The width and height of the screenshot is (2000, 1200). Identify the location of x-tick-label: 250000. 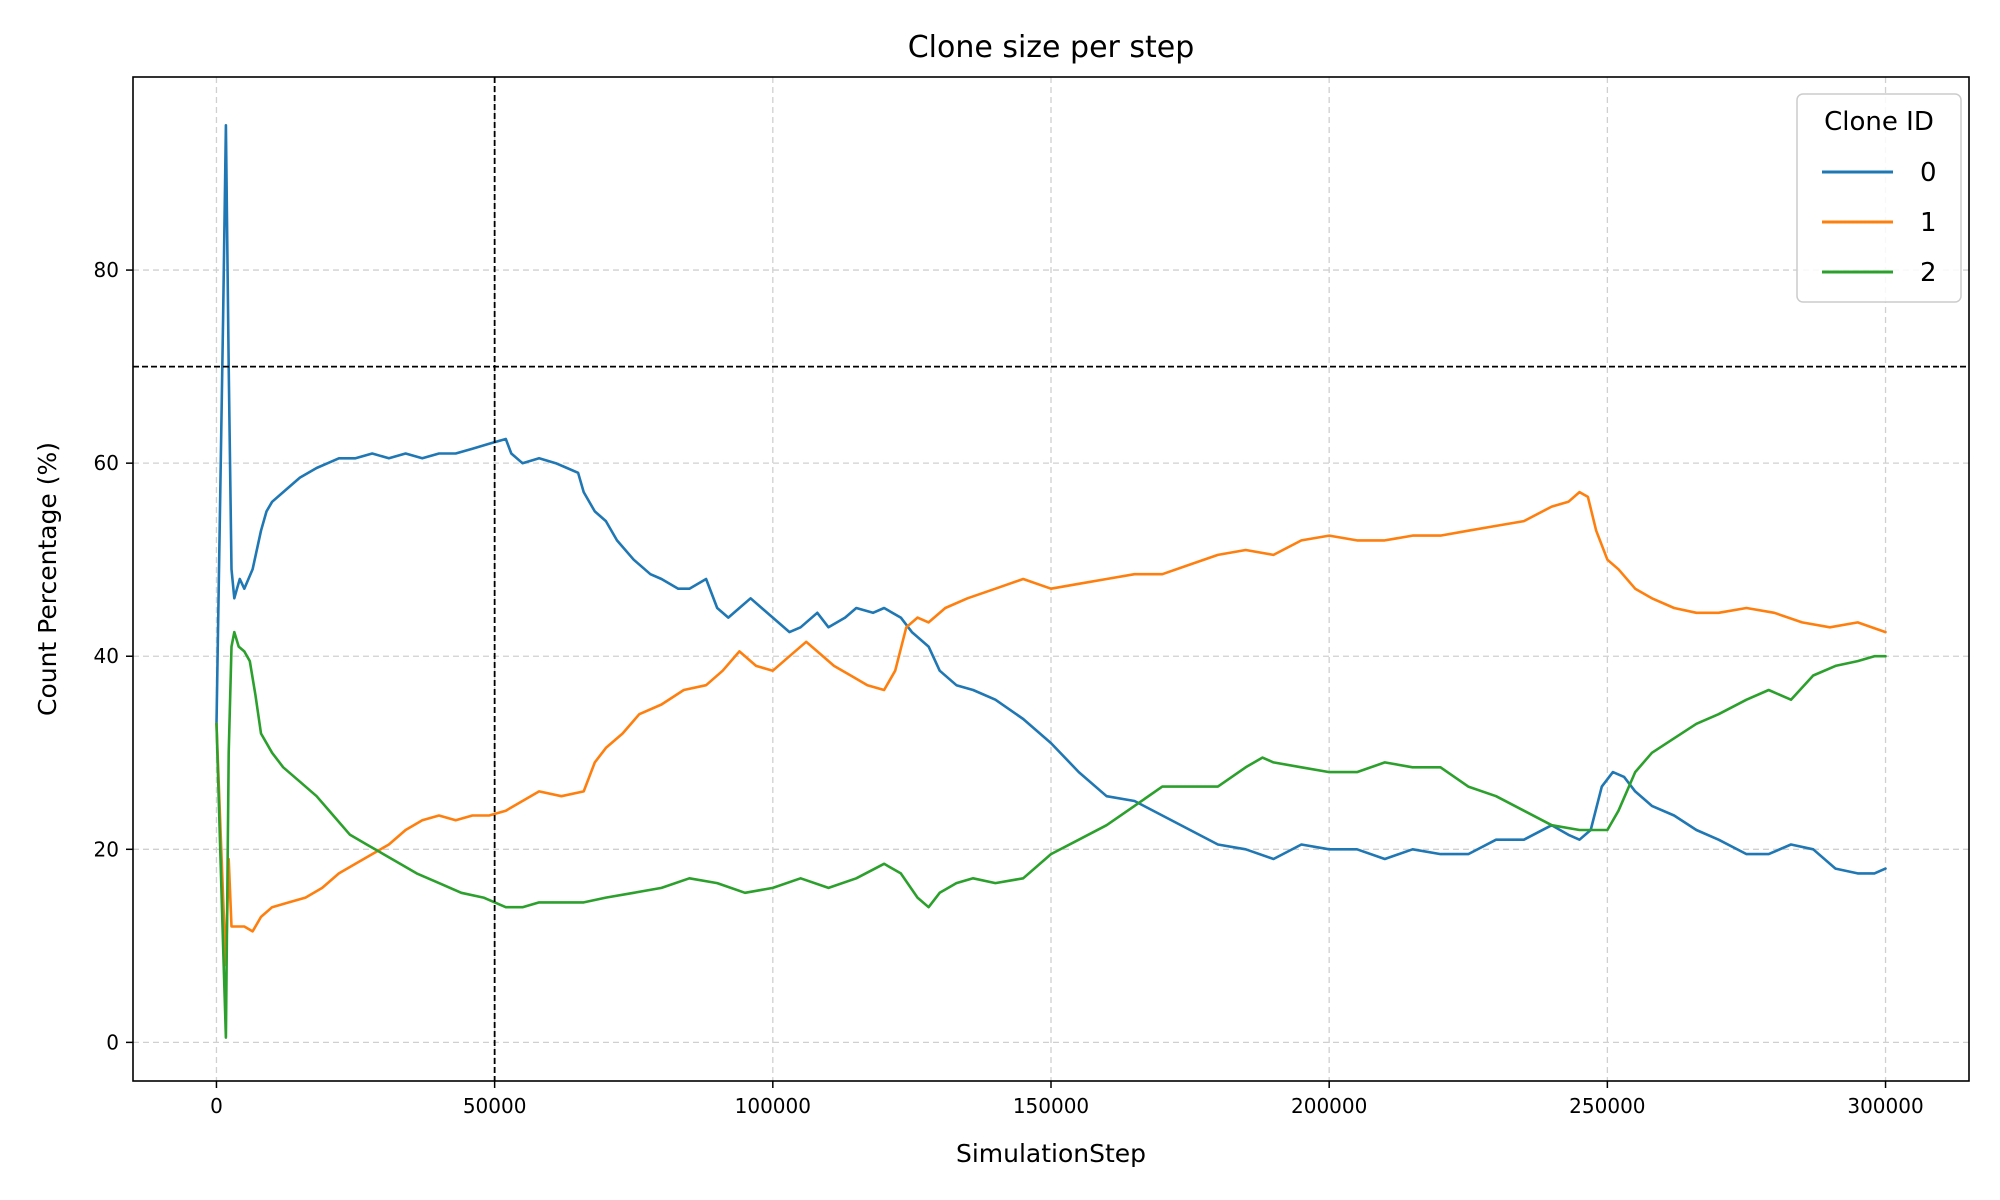
(1607, 1106).